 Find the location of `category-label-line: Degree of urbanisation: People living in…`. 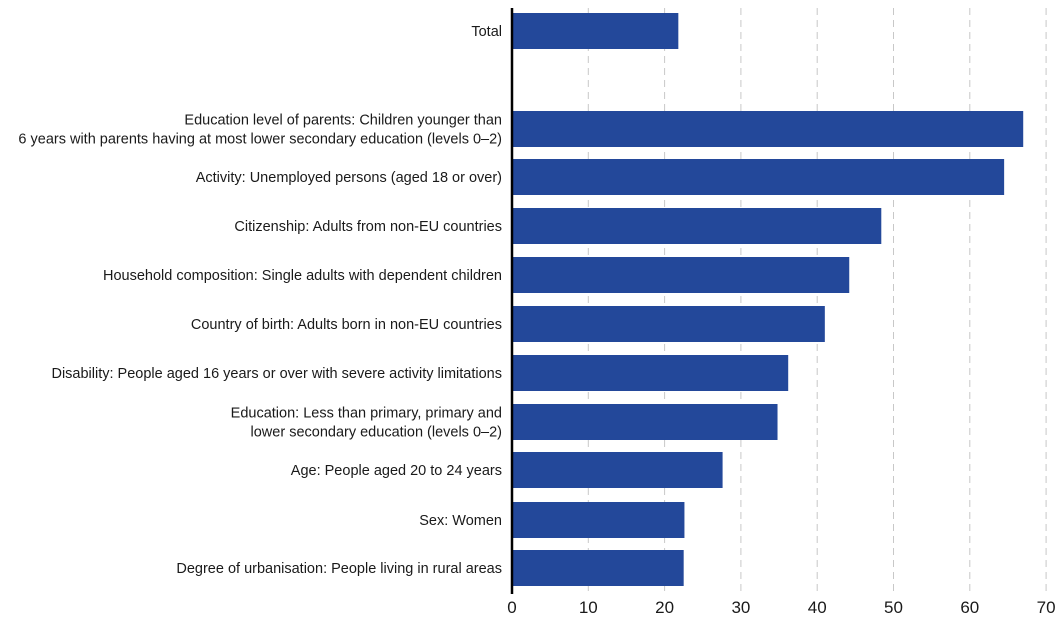

category-label-line: Degree of urbanisation: People living in… is located at coordinates (339, 569).